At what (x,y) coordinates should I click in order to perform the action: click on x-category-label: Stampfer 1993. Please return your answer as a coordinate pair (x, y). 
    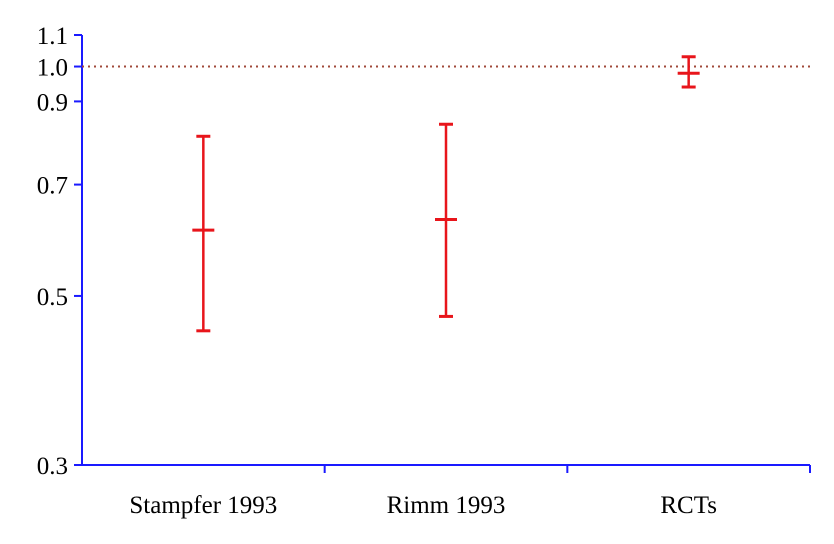
    Looking at the image, I should click on (203, 505).